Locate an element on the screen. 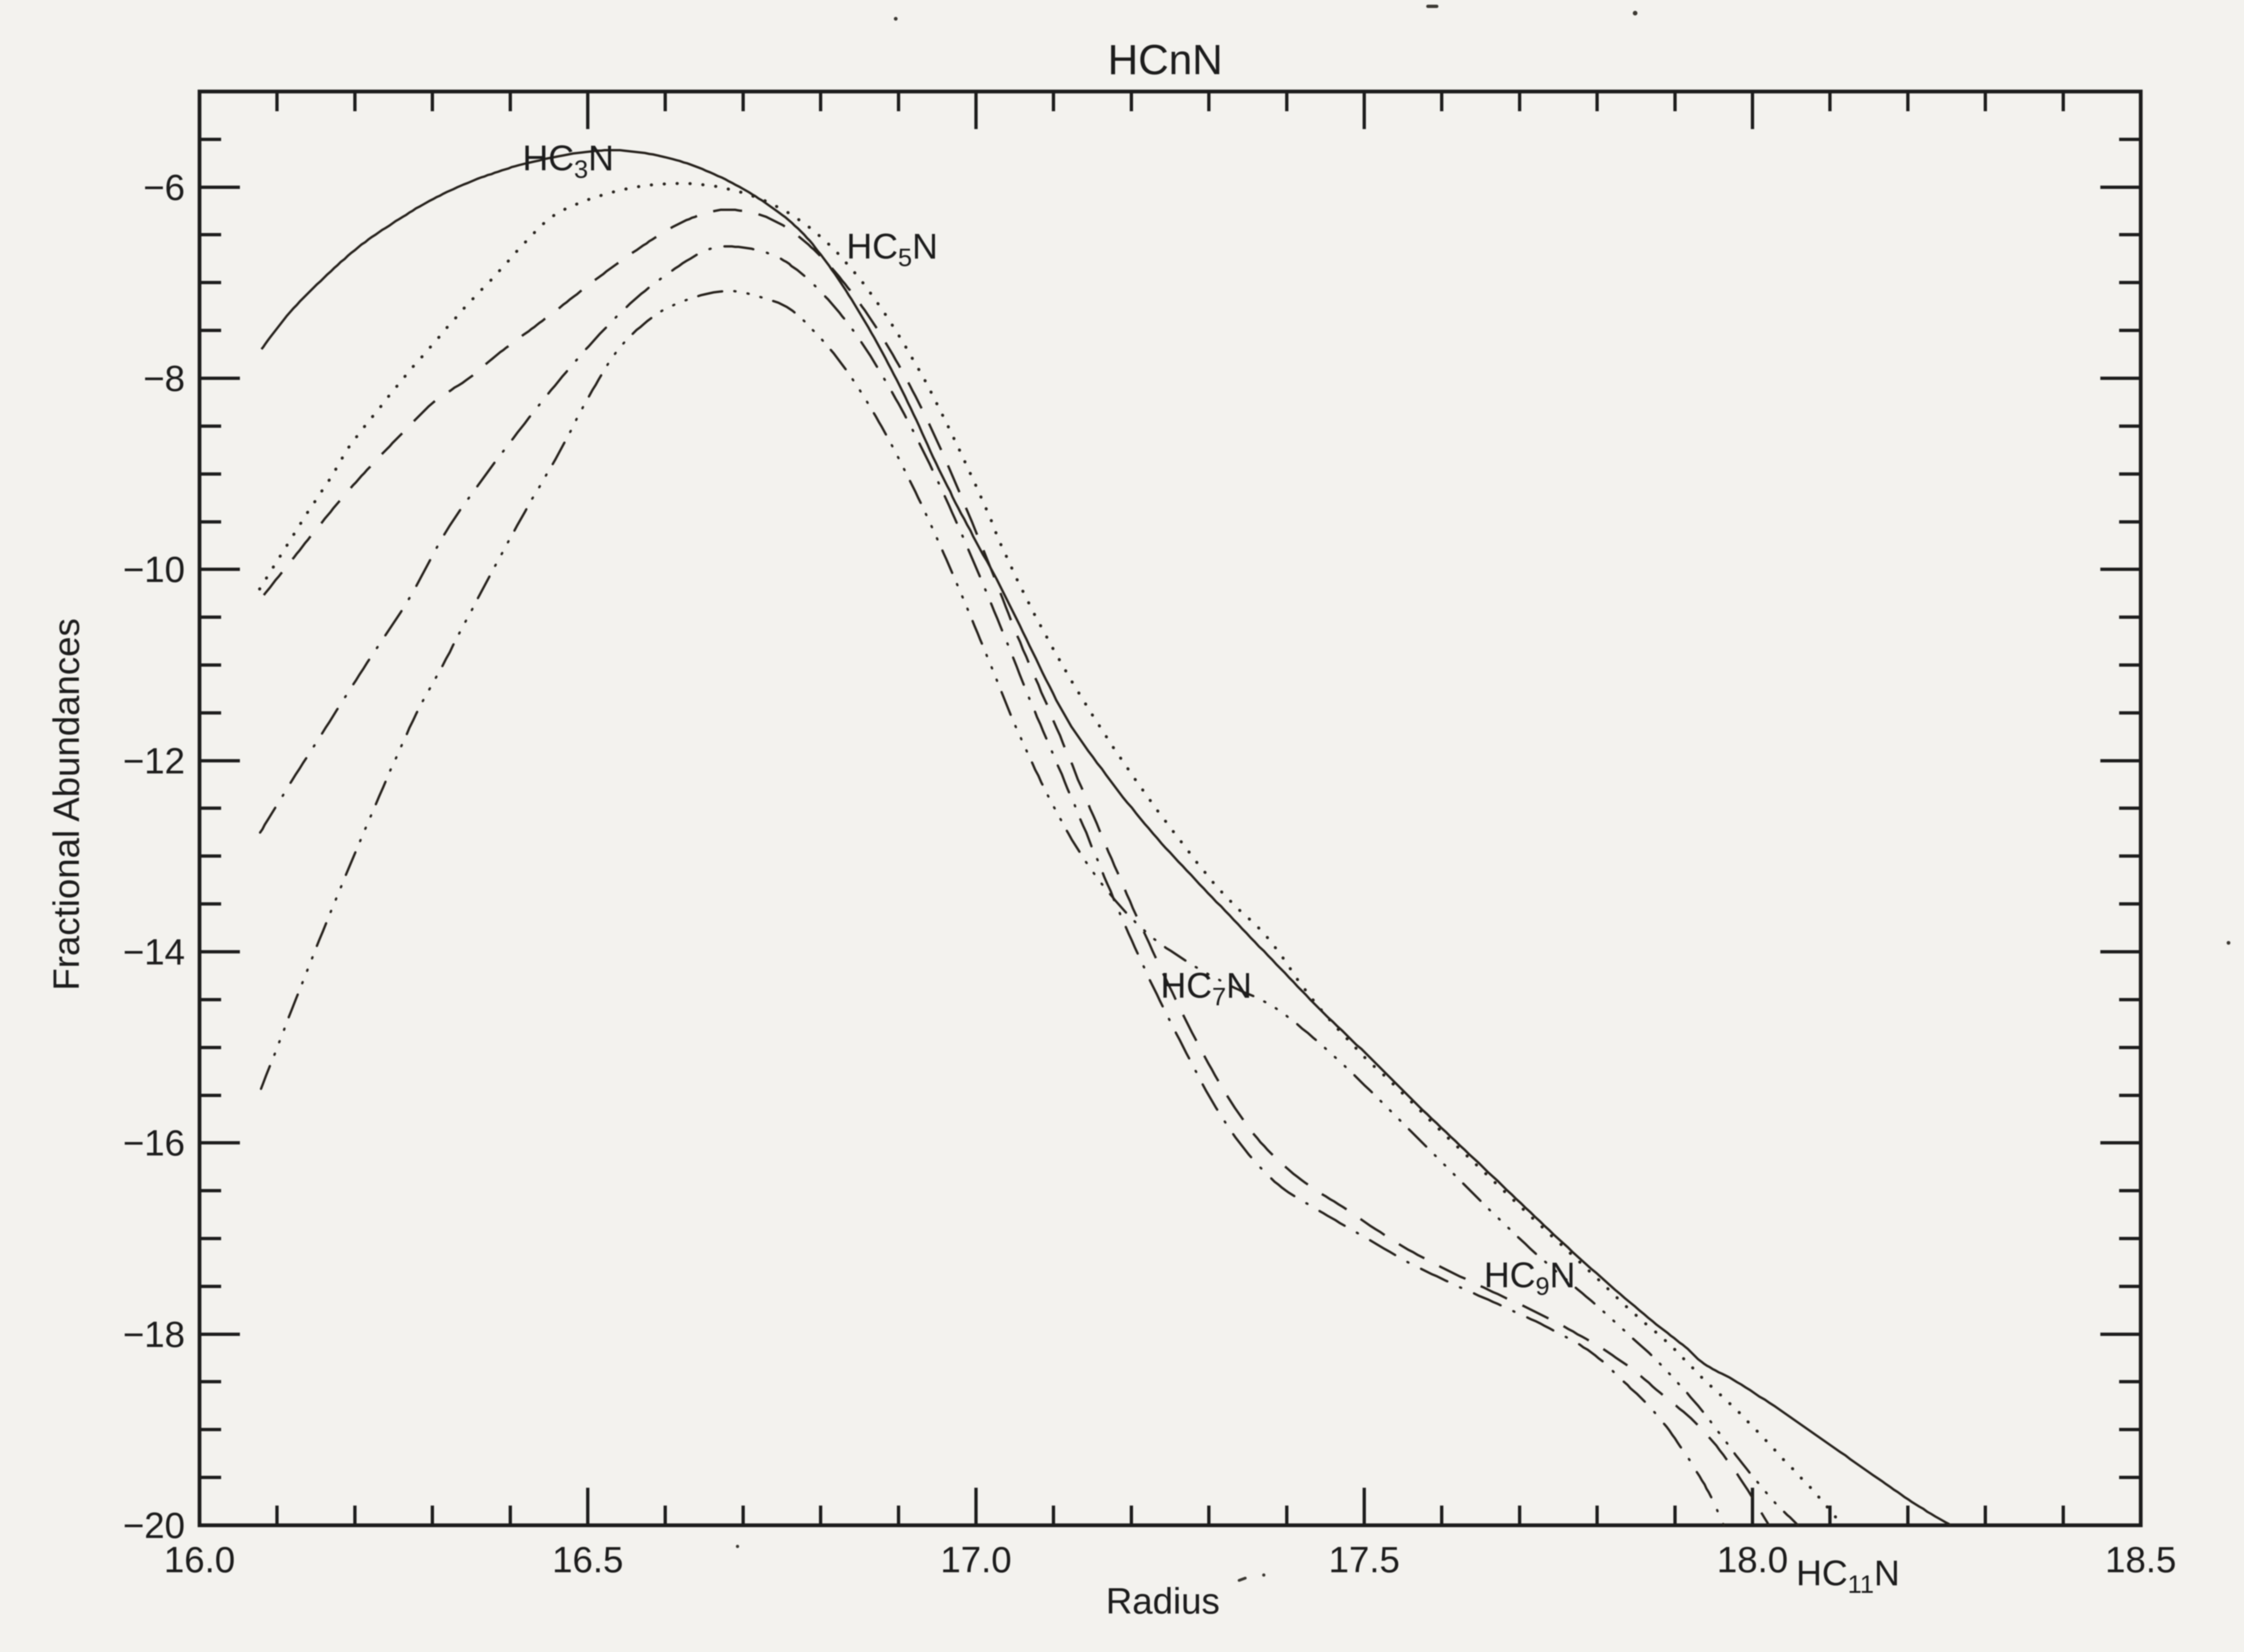  svg-text: 17.0 is located at coordinates (976, 1559).